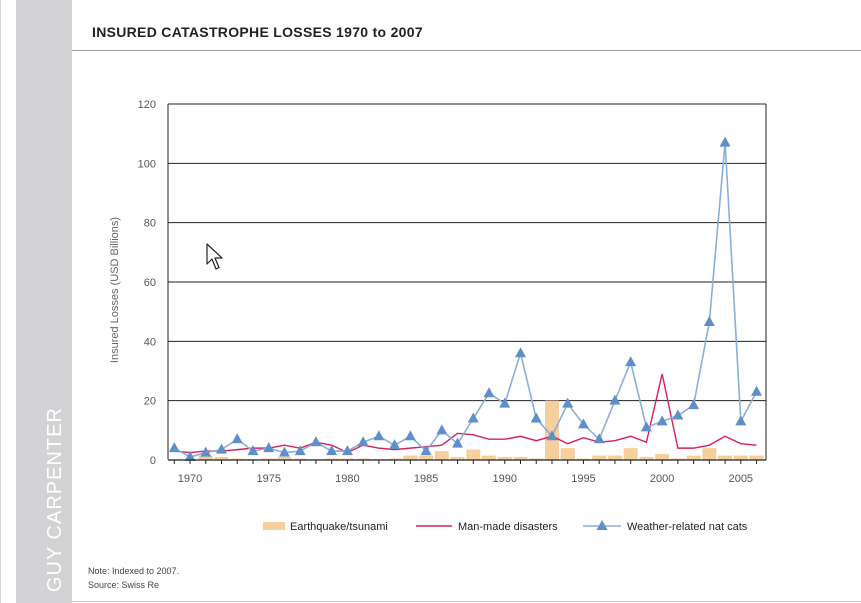 The width and height of the screenshot is (861, 603). What do you see at coordinates (115, 290) in the screenshot?
I see `y-axis-label: Insured Losses (USD Billions)` at bounding box center [115, 290].